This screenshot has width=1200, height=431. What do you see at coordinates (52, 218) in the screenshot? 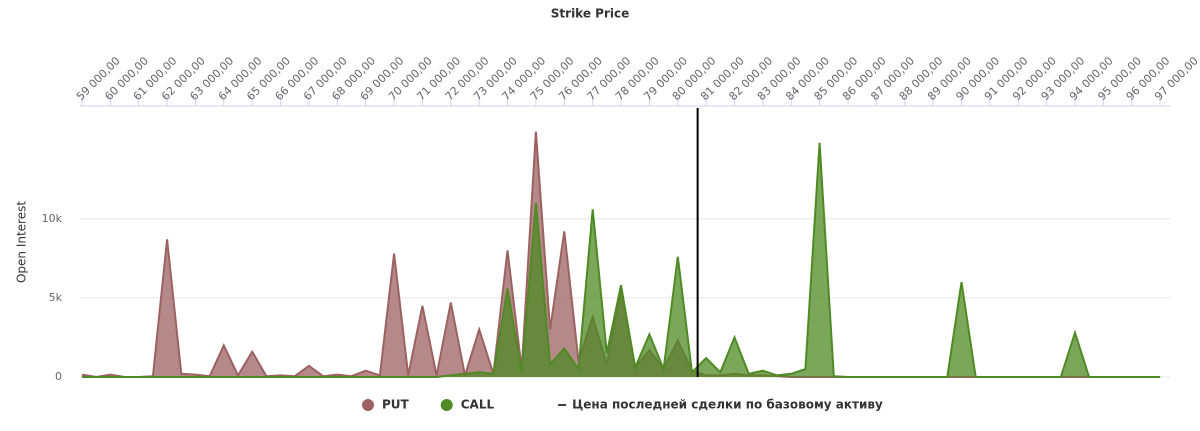
I see `y-tick-label: 10k` at bounding box center [52, 218].